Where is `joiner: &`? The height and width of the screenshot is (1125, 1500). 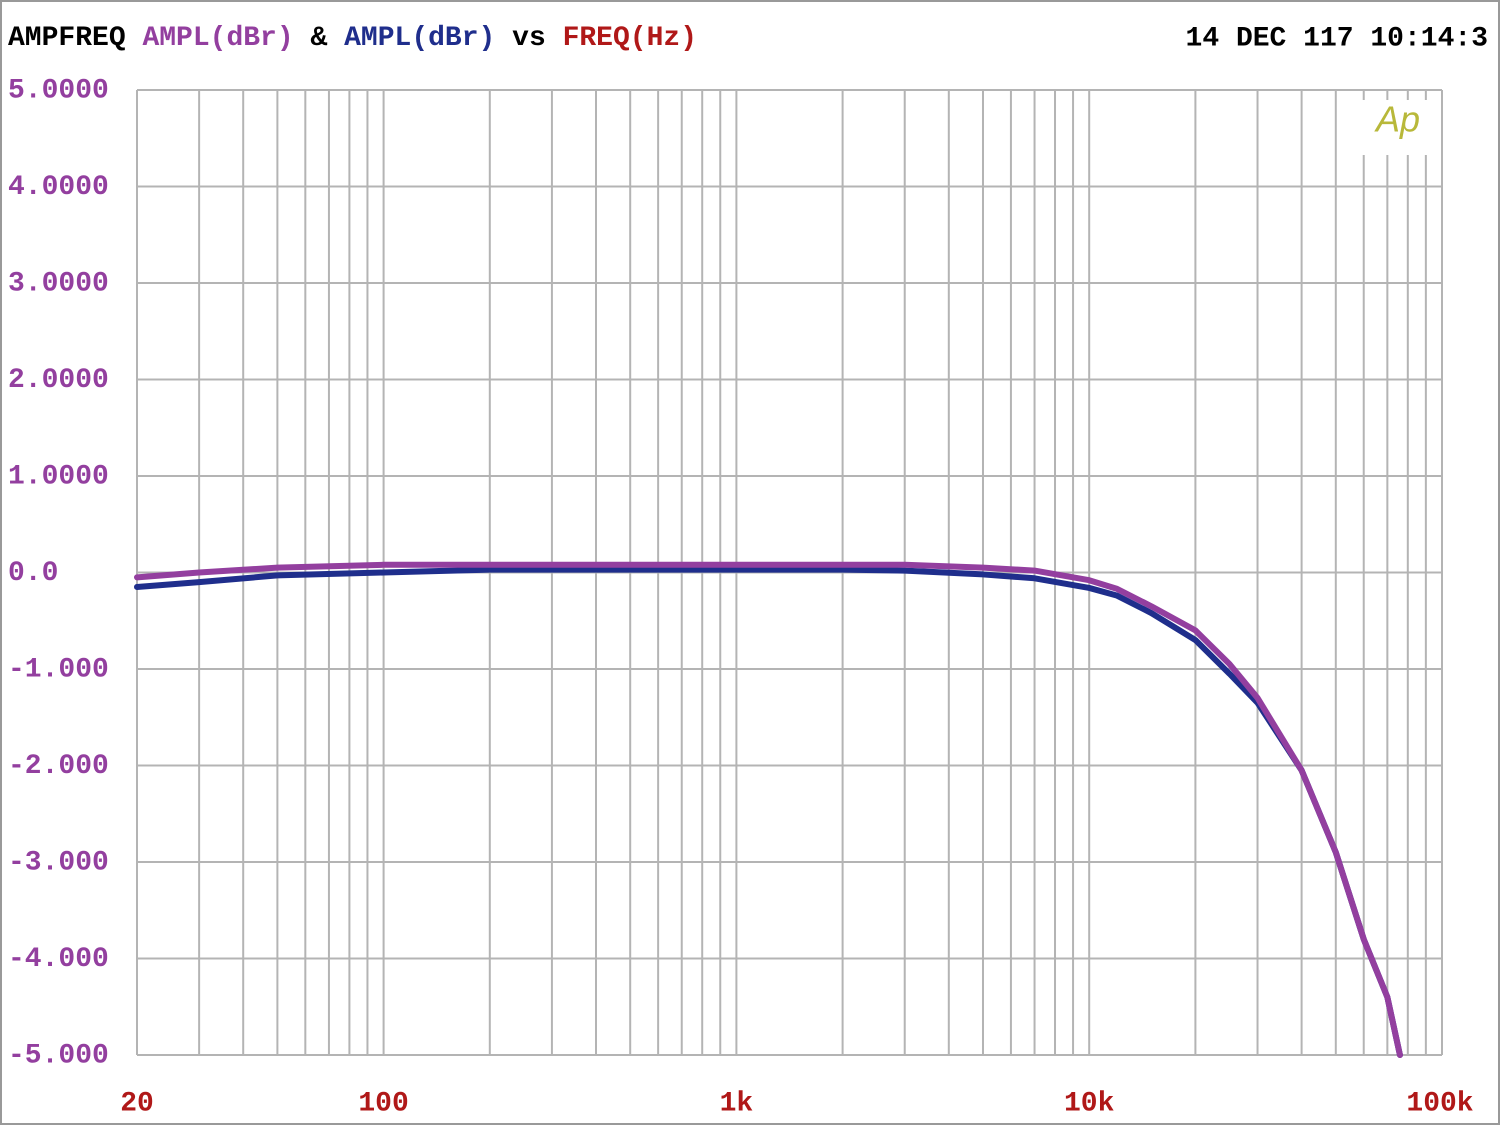 joiner: & is located at coordinates (318, 38).